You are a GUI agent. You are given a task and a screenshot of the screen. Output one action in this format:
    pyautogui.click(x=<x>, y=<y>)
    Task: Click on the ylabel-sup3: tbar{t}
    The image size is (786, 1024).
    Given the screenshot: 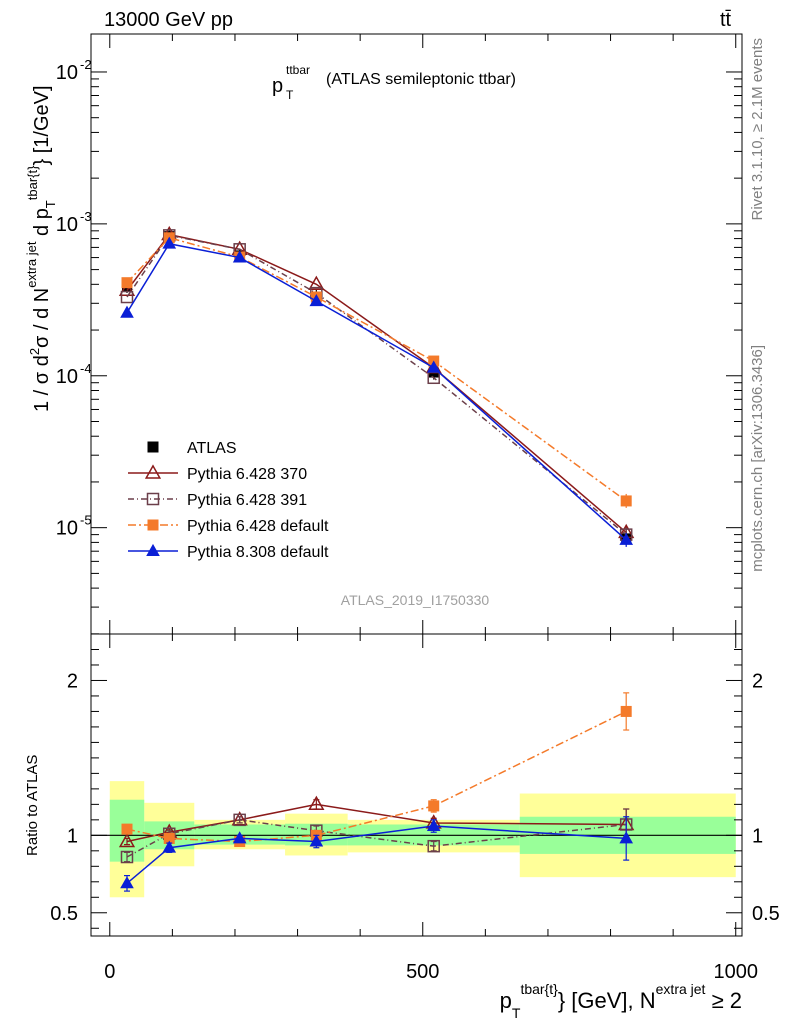 What is the action you would take?
    pyautogui.click(x=32, y=182)
    